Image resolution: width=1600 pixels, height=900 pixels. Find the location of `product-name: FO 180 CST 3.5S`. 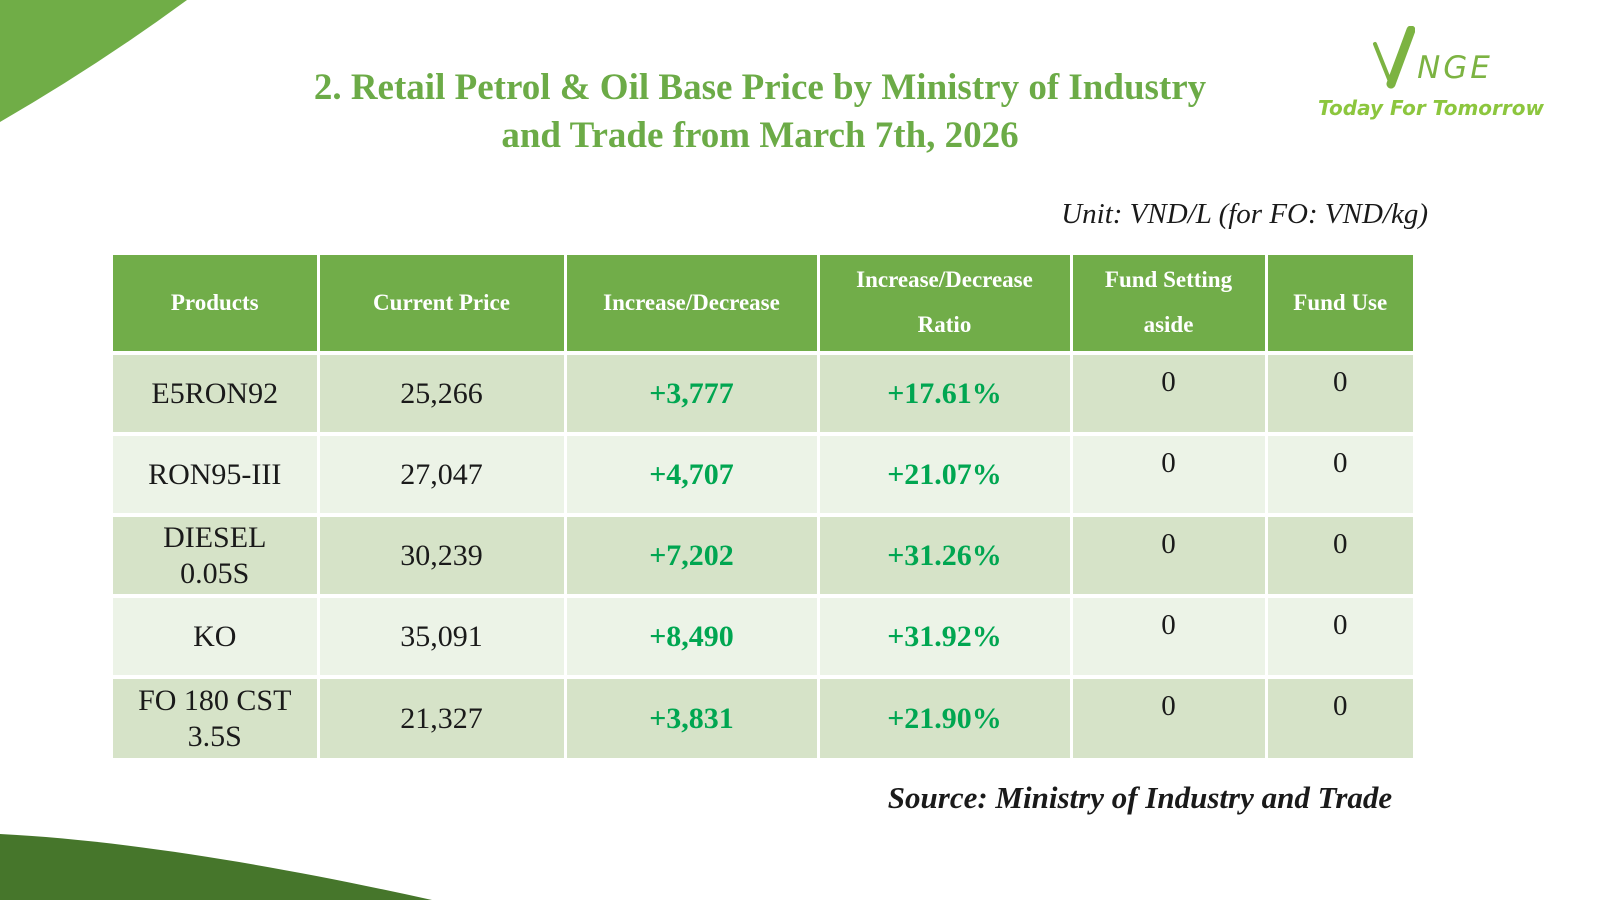

product-name: FO 180 CST 3.5S is located at coordinates (216, 717).